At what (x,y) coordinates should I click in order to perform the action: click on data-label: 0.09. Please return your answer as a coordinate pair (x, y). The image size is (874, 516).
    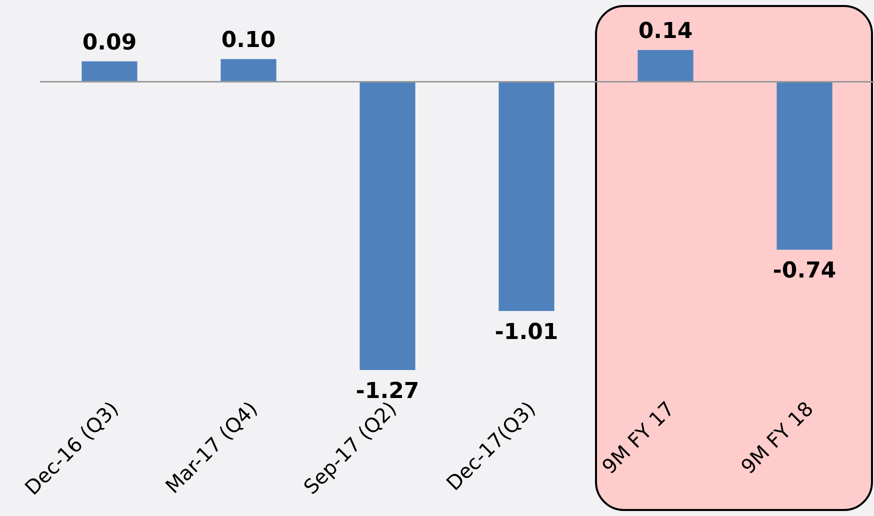
    Looking at the image, I should click on (109, 43).